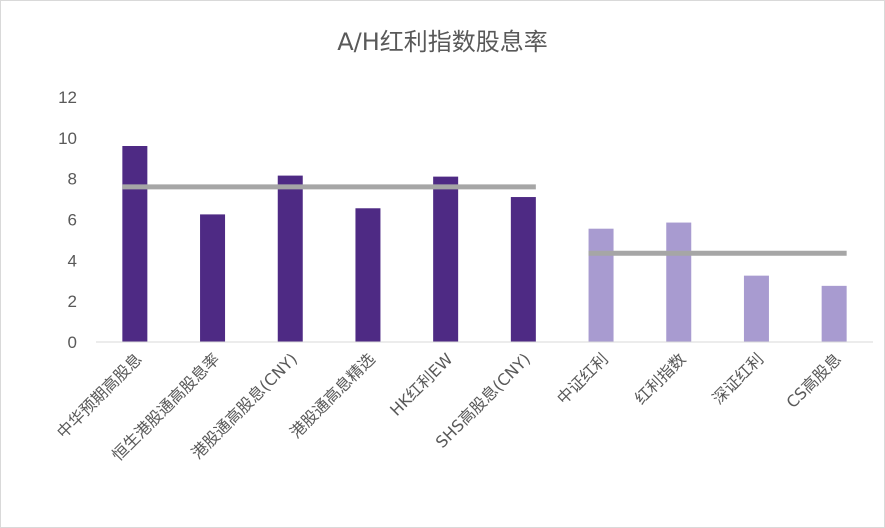  I want to click on y-tick-label: 12, so click(67, 97).